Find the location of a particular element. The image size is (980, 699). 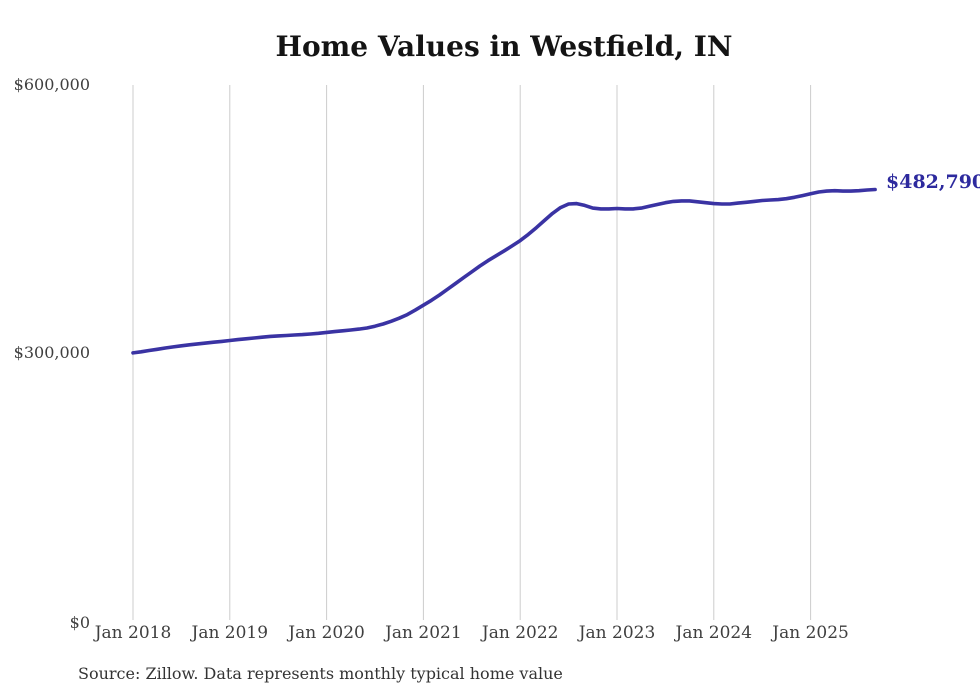

x-tick-label: Jan 2023 is located at coordinates (617, 633).